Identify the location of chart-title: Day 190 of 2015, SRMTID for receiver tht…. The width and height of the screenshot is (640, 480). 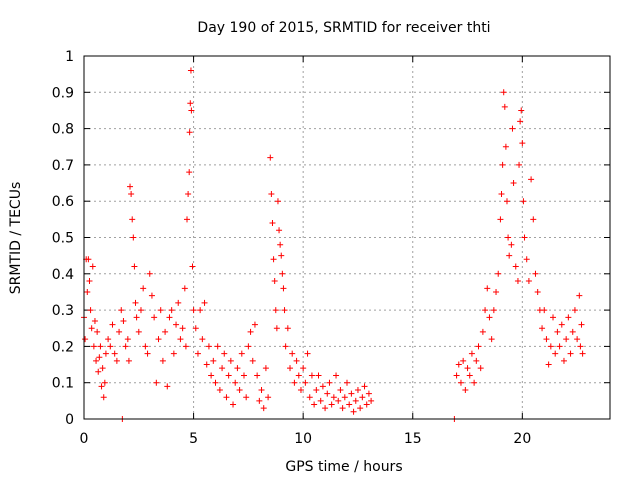
(343, 28).